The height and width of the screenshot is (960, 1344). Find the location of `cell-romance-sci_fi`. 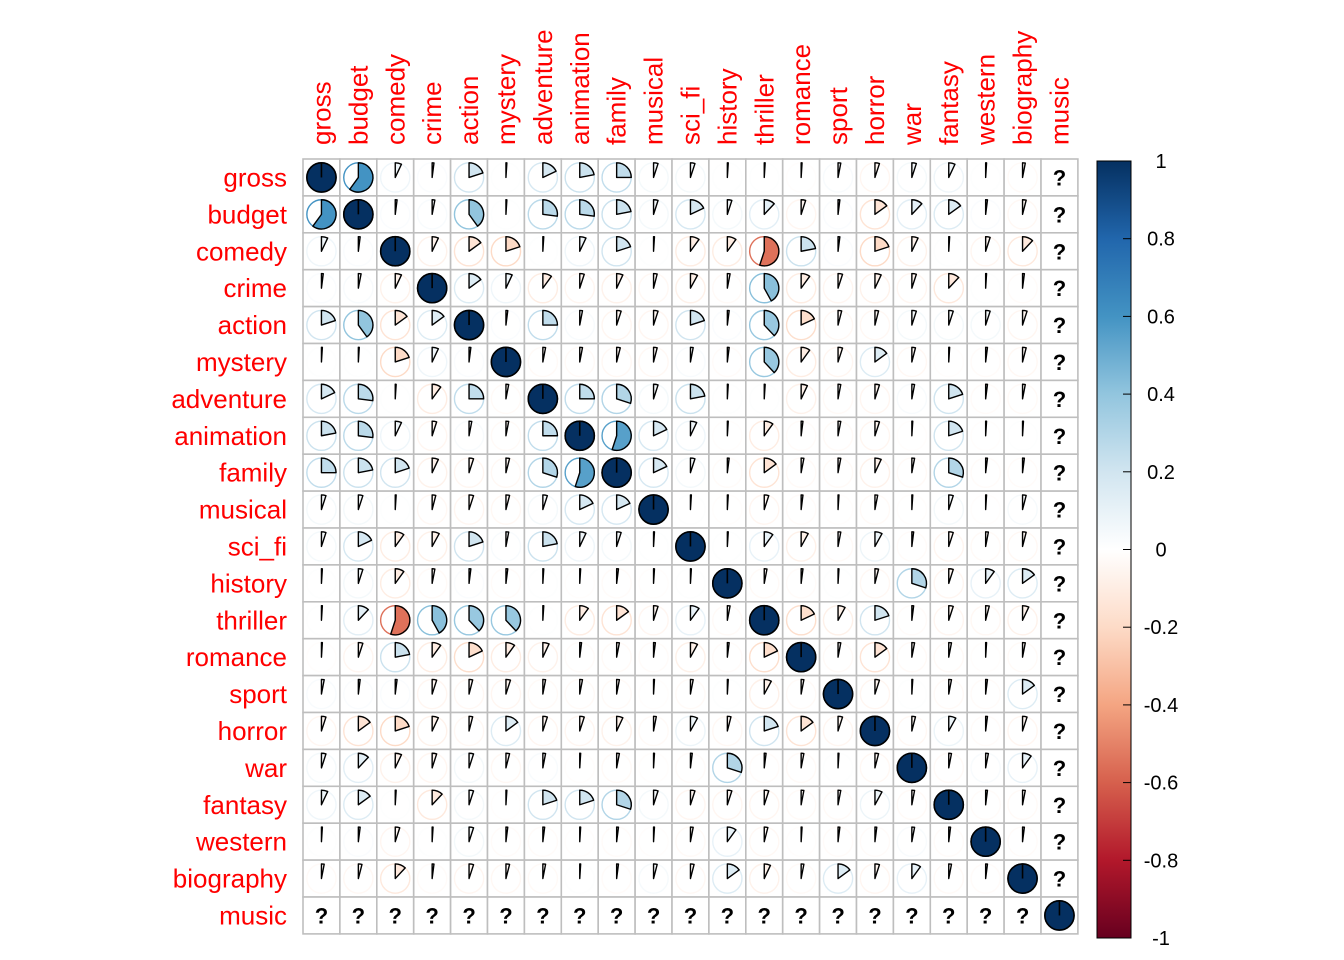

cell-romance-sci_fi is located at coordinates (690, 657).